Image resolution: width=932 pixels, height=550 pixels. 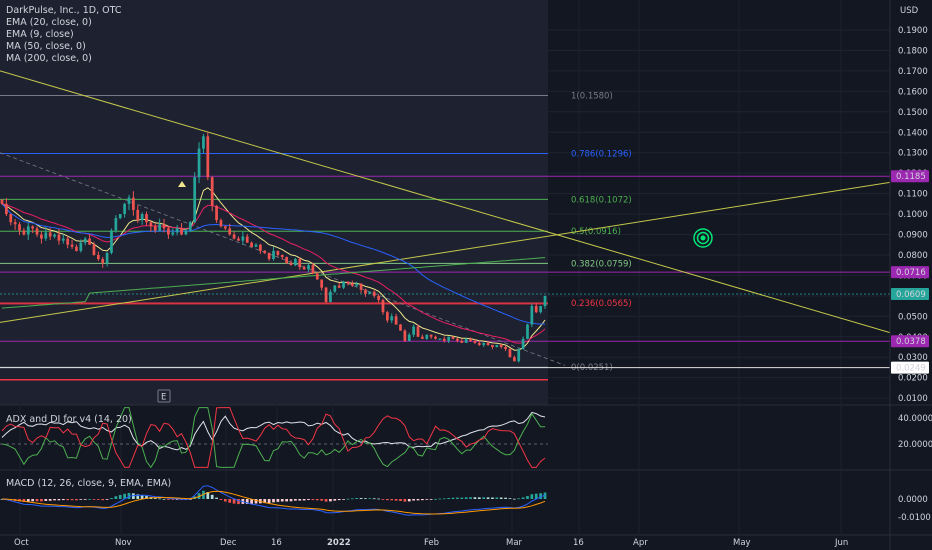 I want to click on price-tick-label: 0.1300, so click(x=913, y=154).